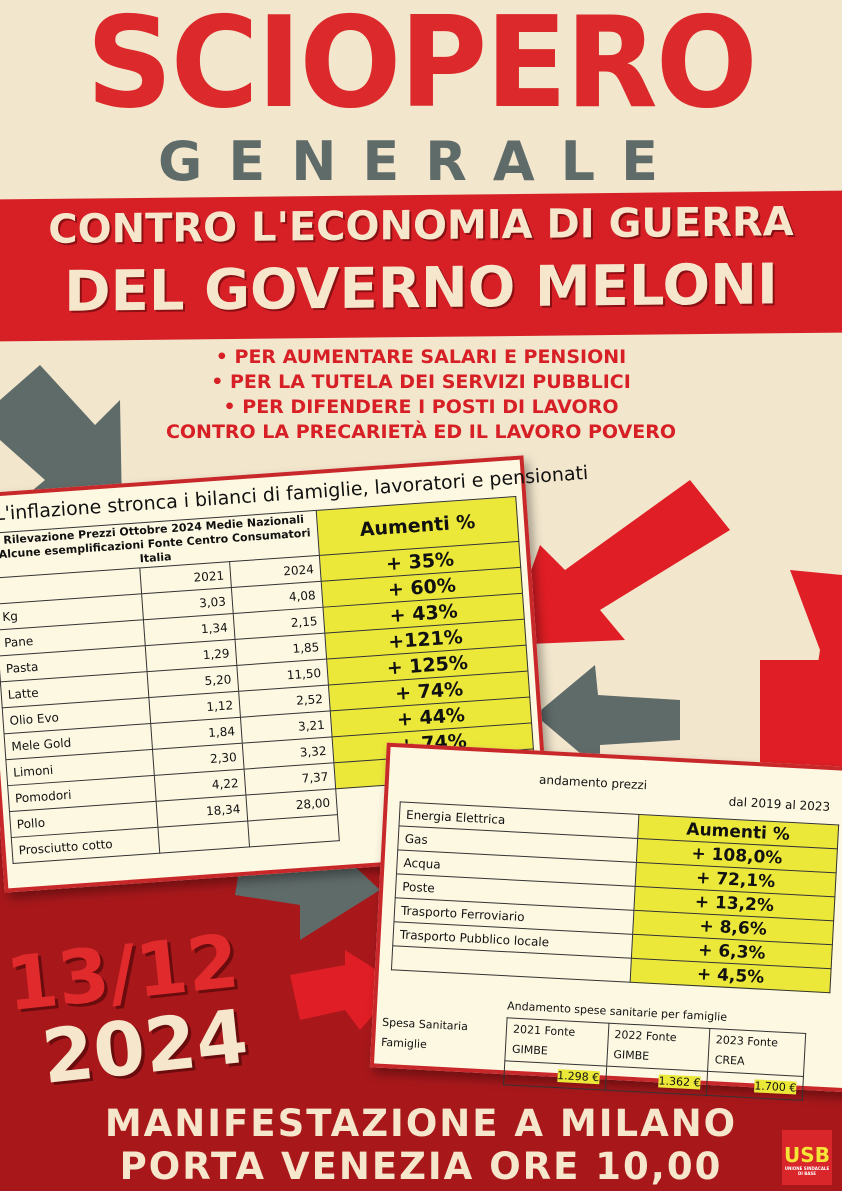 The height and width of the screenshot is (1191, 842). I want to click on strike-date: 13/12 2024, so click(127, 1009).